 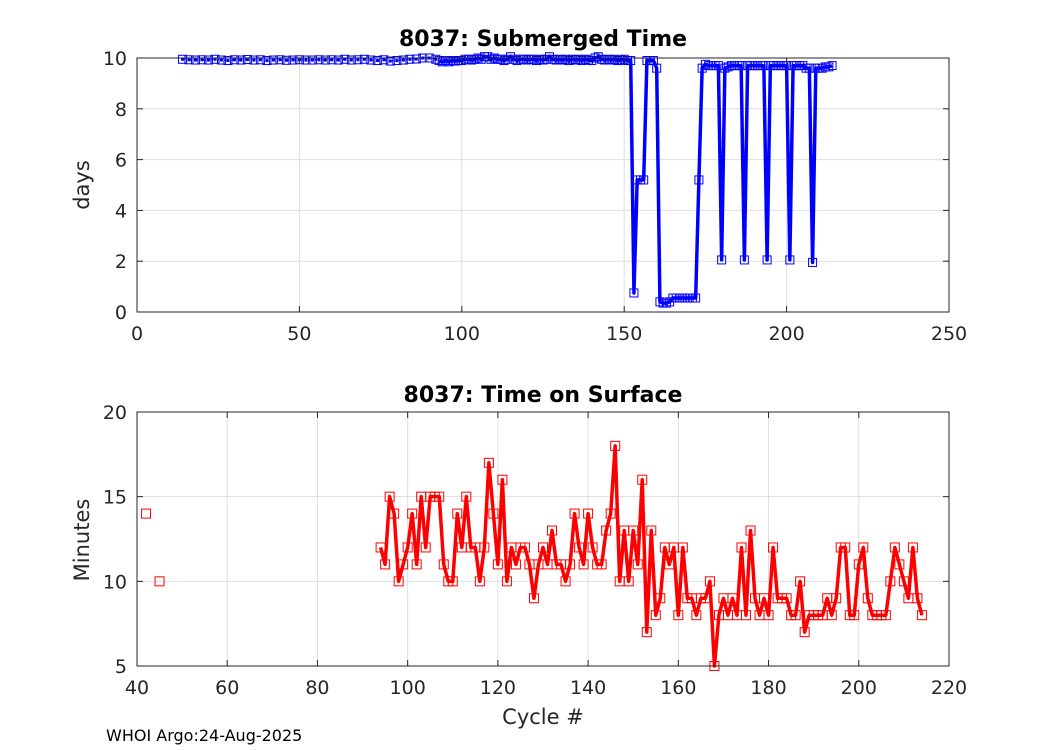 What do you see at coordinates (949, 334) in the screenshot?
I see `top-xtick-label: 250` at bounding box center [949, 334].